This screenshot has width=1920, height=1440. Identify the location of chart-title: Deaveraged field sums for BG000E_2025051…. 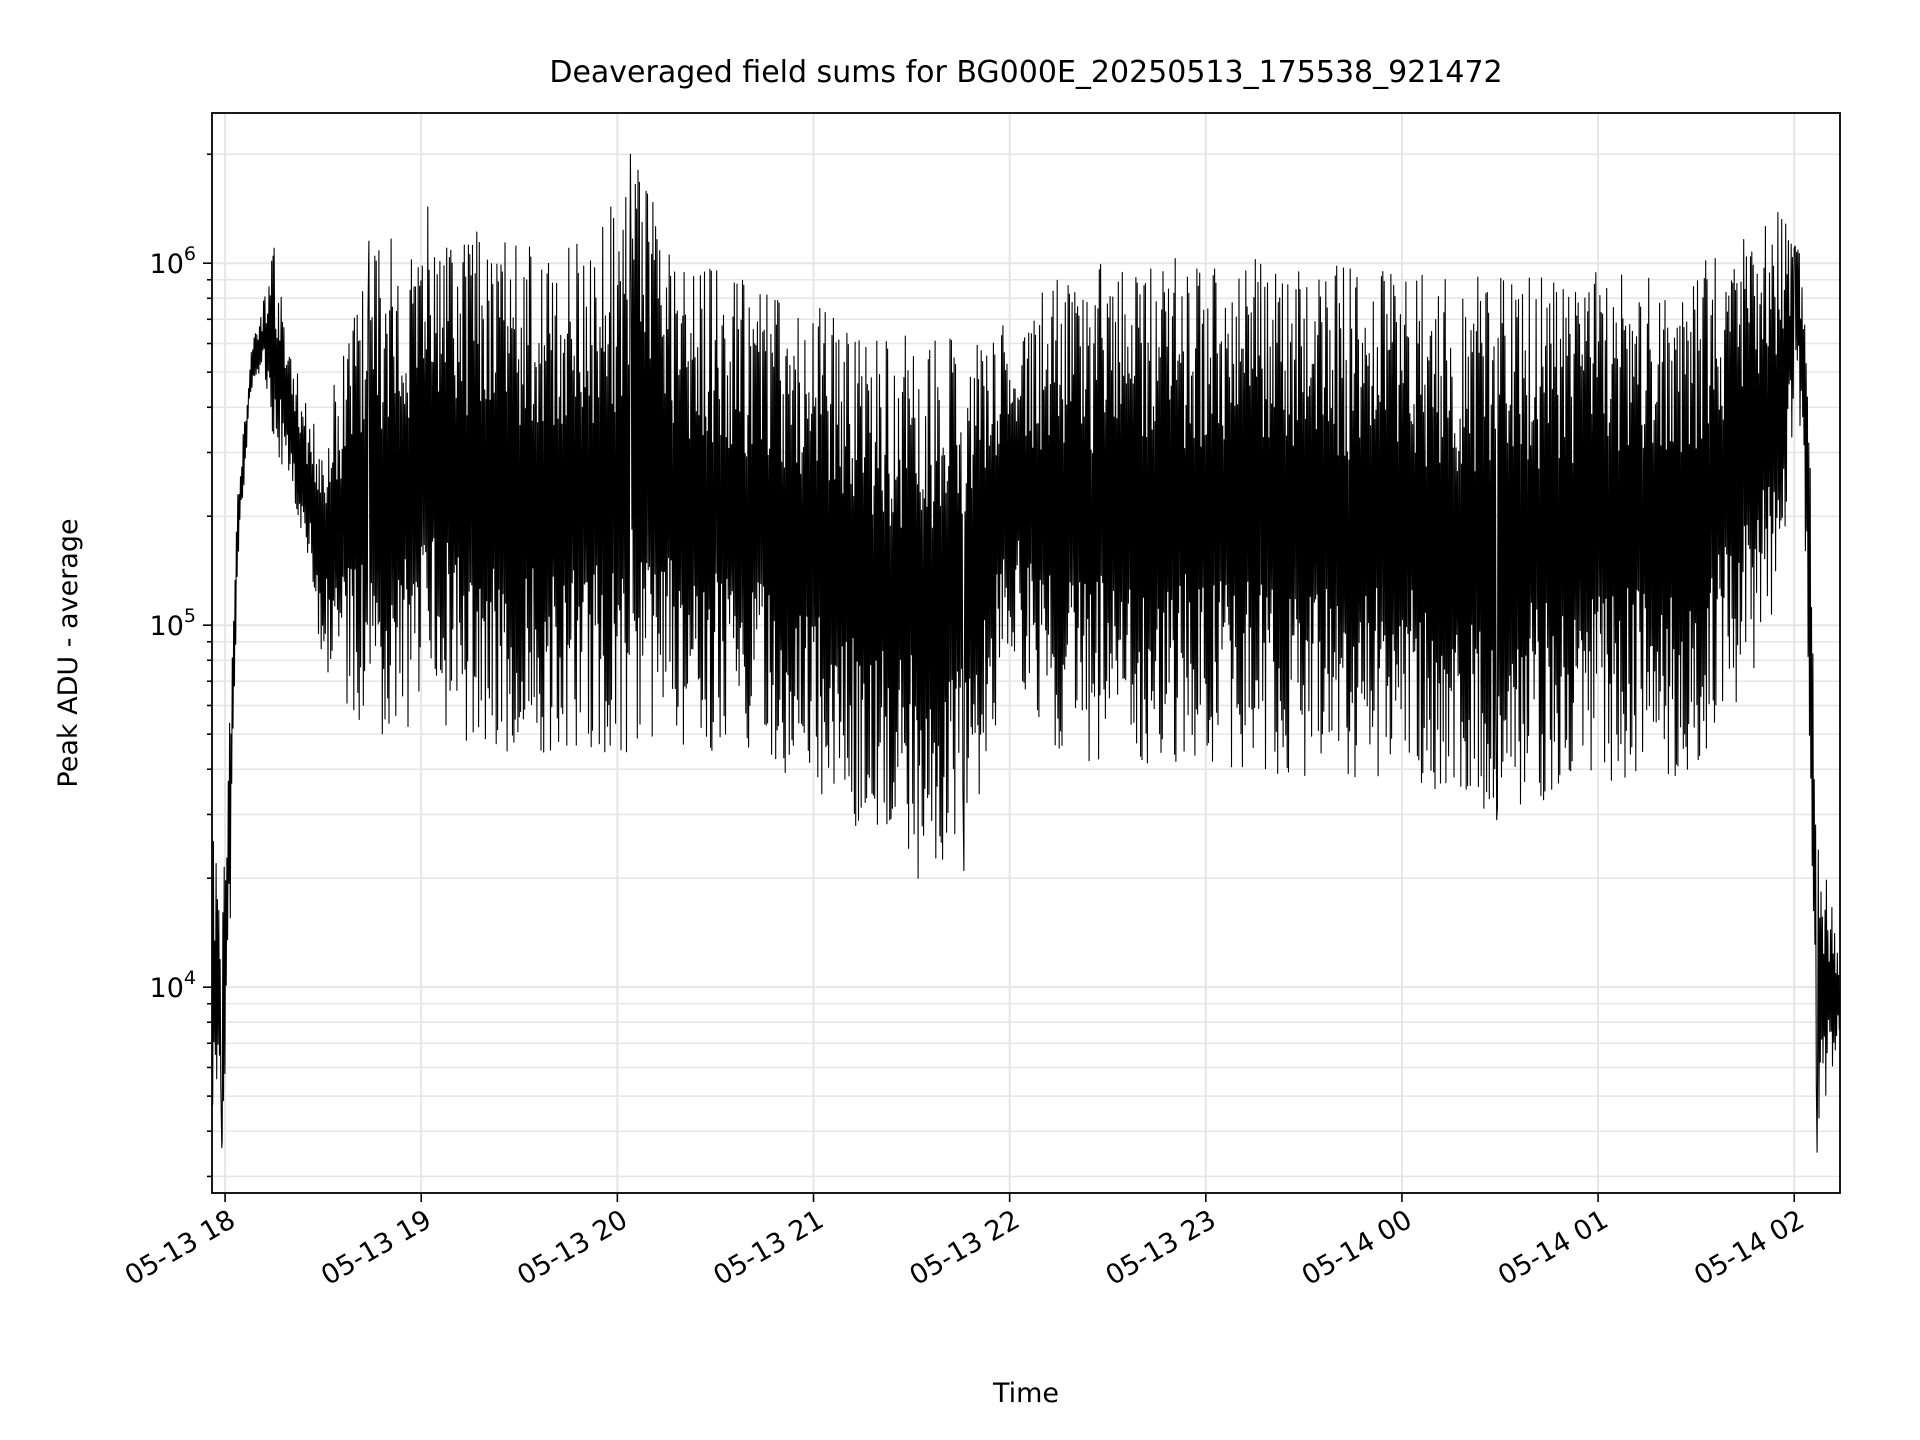
(1025, 72).